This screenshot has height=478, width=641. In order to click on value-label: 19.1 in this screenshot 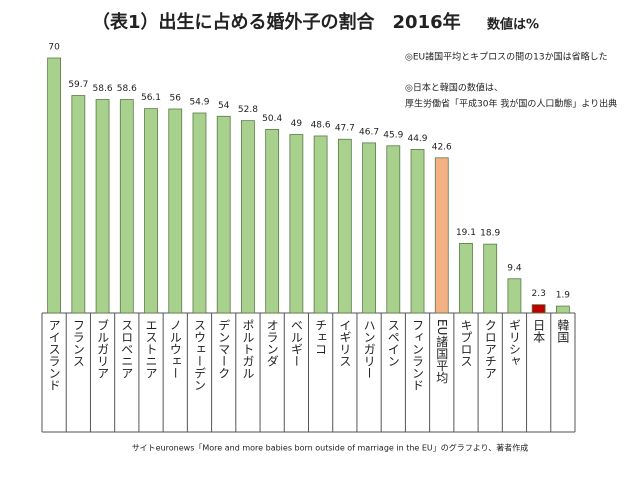, I will do `click(466, 233)`.